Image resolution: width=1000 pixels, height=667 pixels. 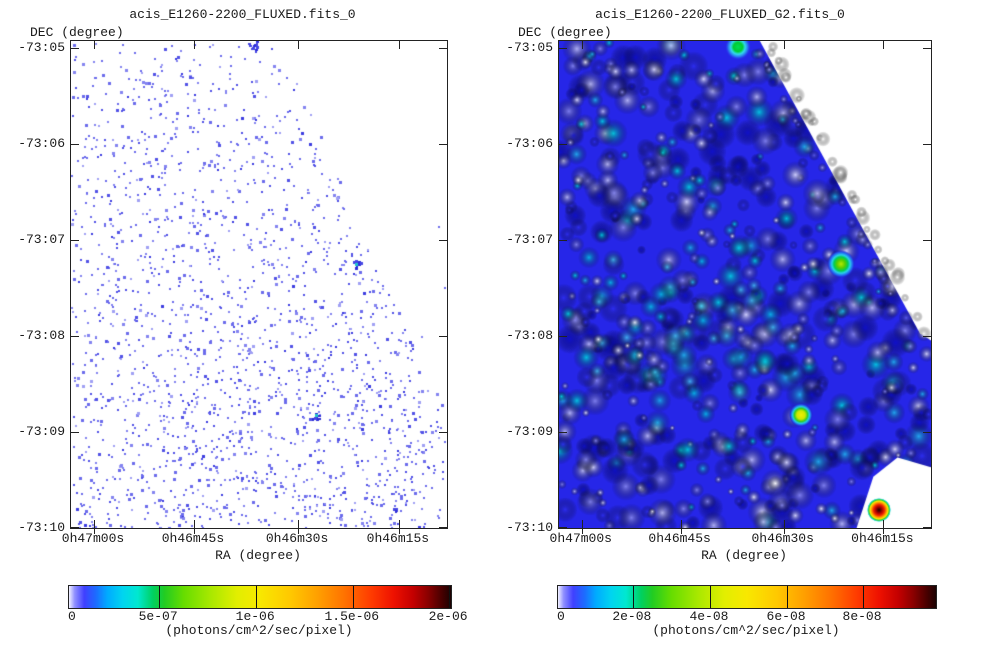 I want to click on ra-axis-label-right: RA (degree), so click(x=744, y=555).